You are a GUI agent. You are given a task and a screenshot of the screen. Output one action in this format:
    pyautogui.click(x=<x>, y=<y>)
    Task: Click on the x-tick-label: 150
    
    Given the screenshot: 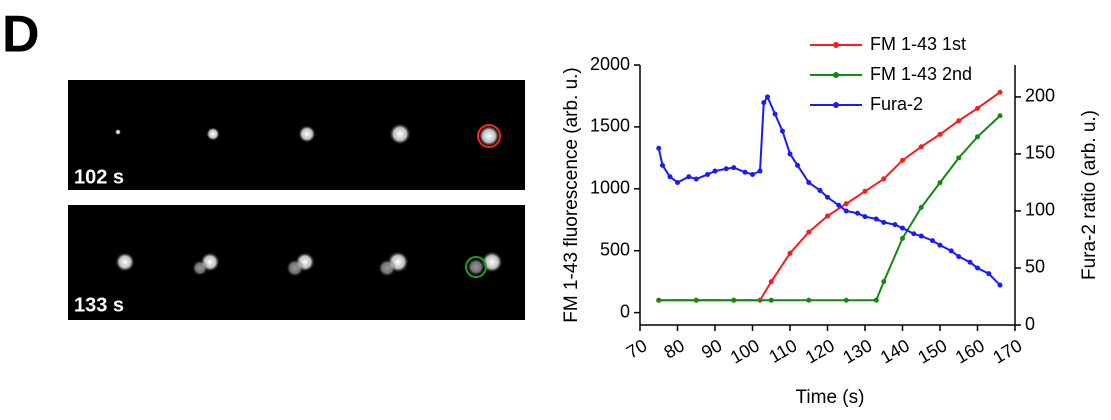 What is the action you would take?
    pyautogui.click(x=932, y=351)
    